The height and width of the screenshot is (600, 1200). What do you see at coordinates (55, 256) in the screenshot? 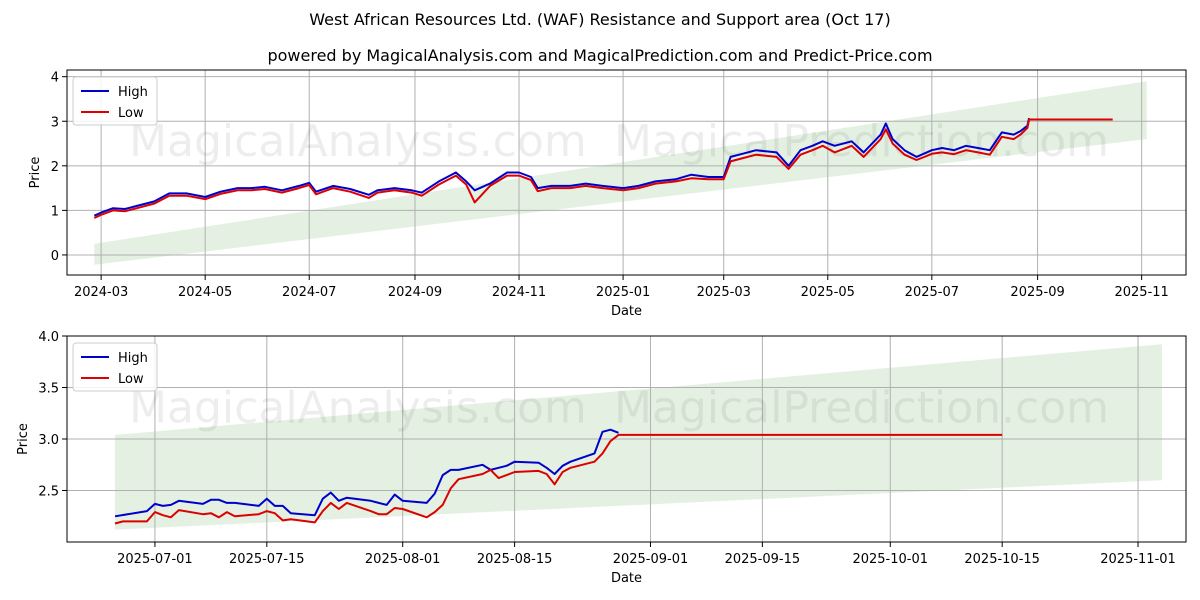
I see `y-tick-label: 0` at bounding box center [55, 256].